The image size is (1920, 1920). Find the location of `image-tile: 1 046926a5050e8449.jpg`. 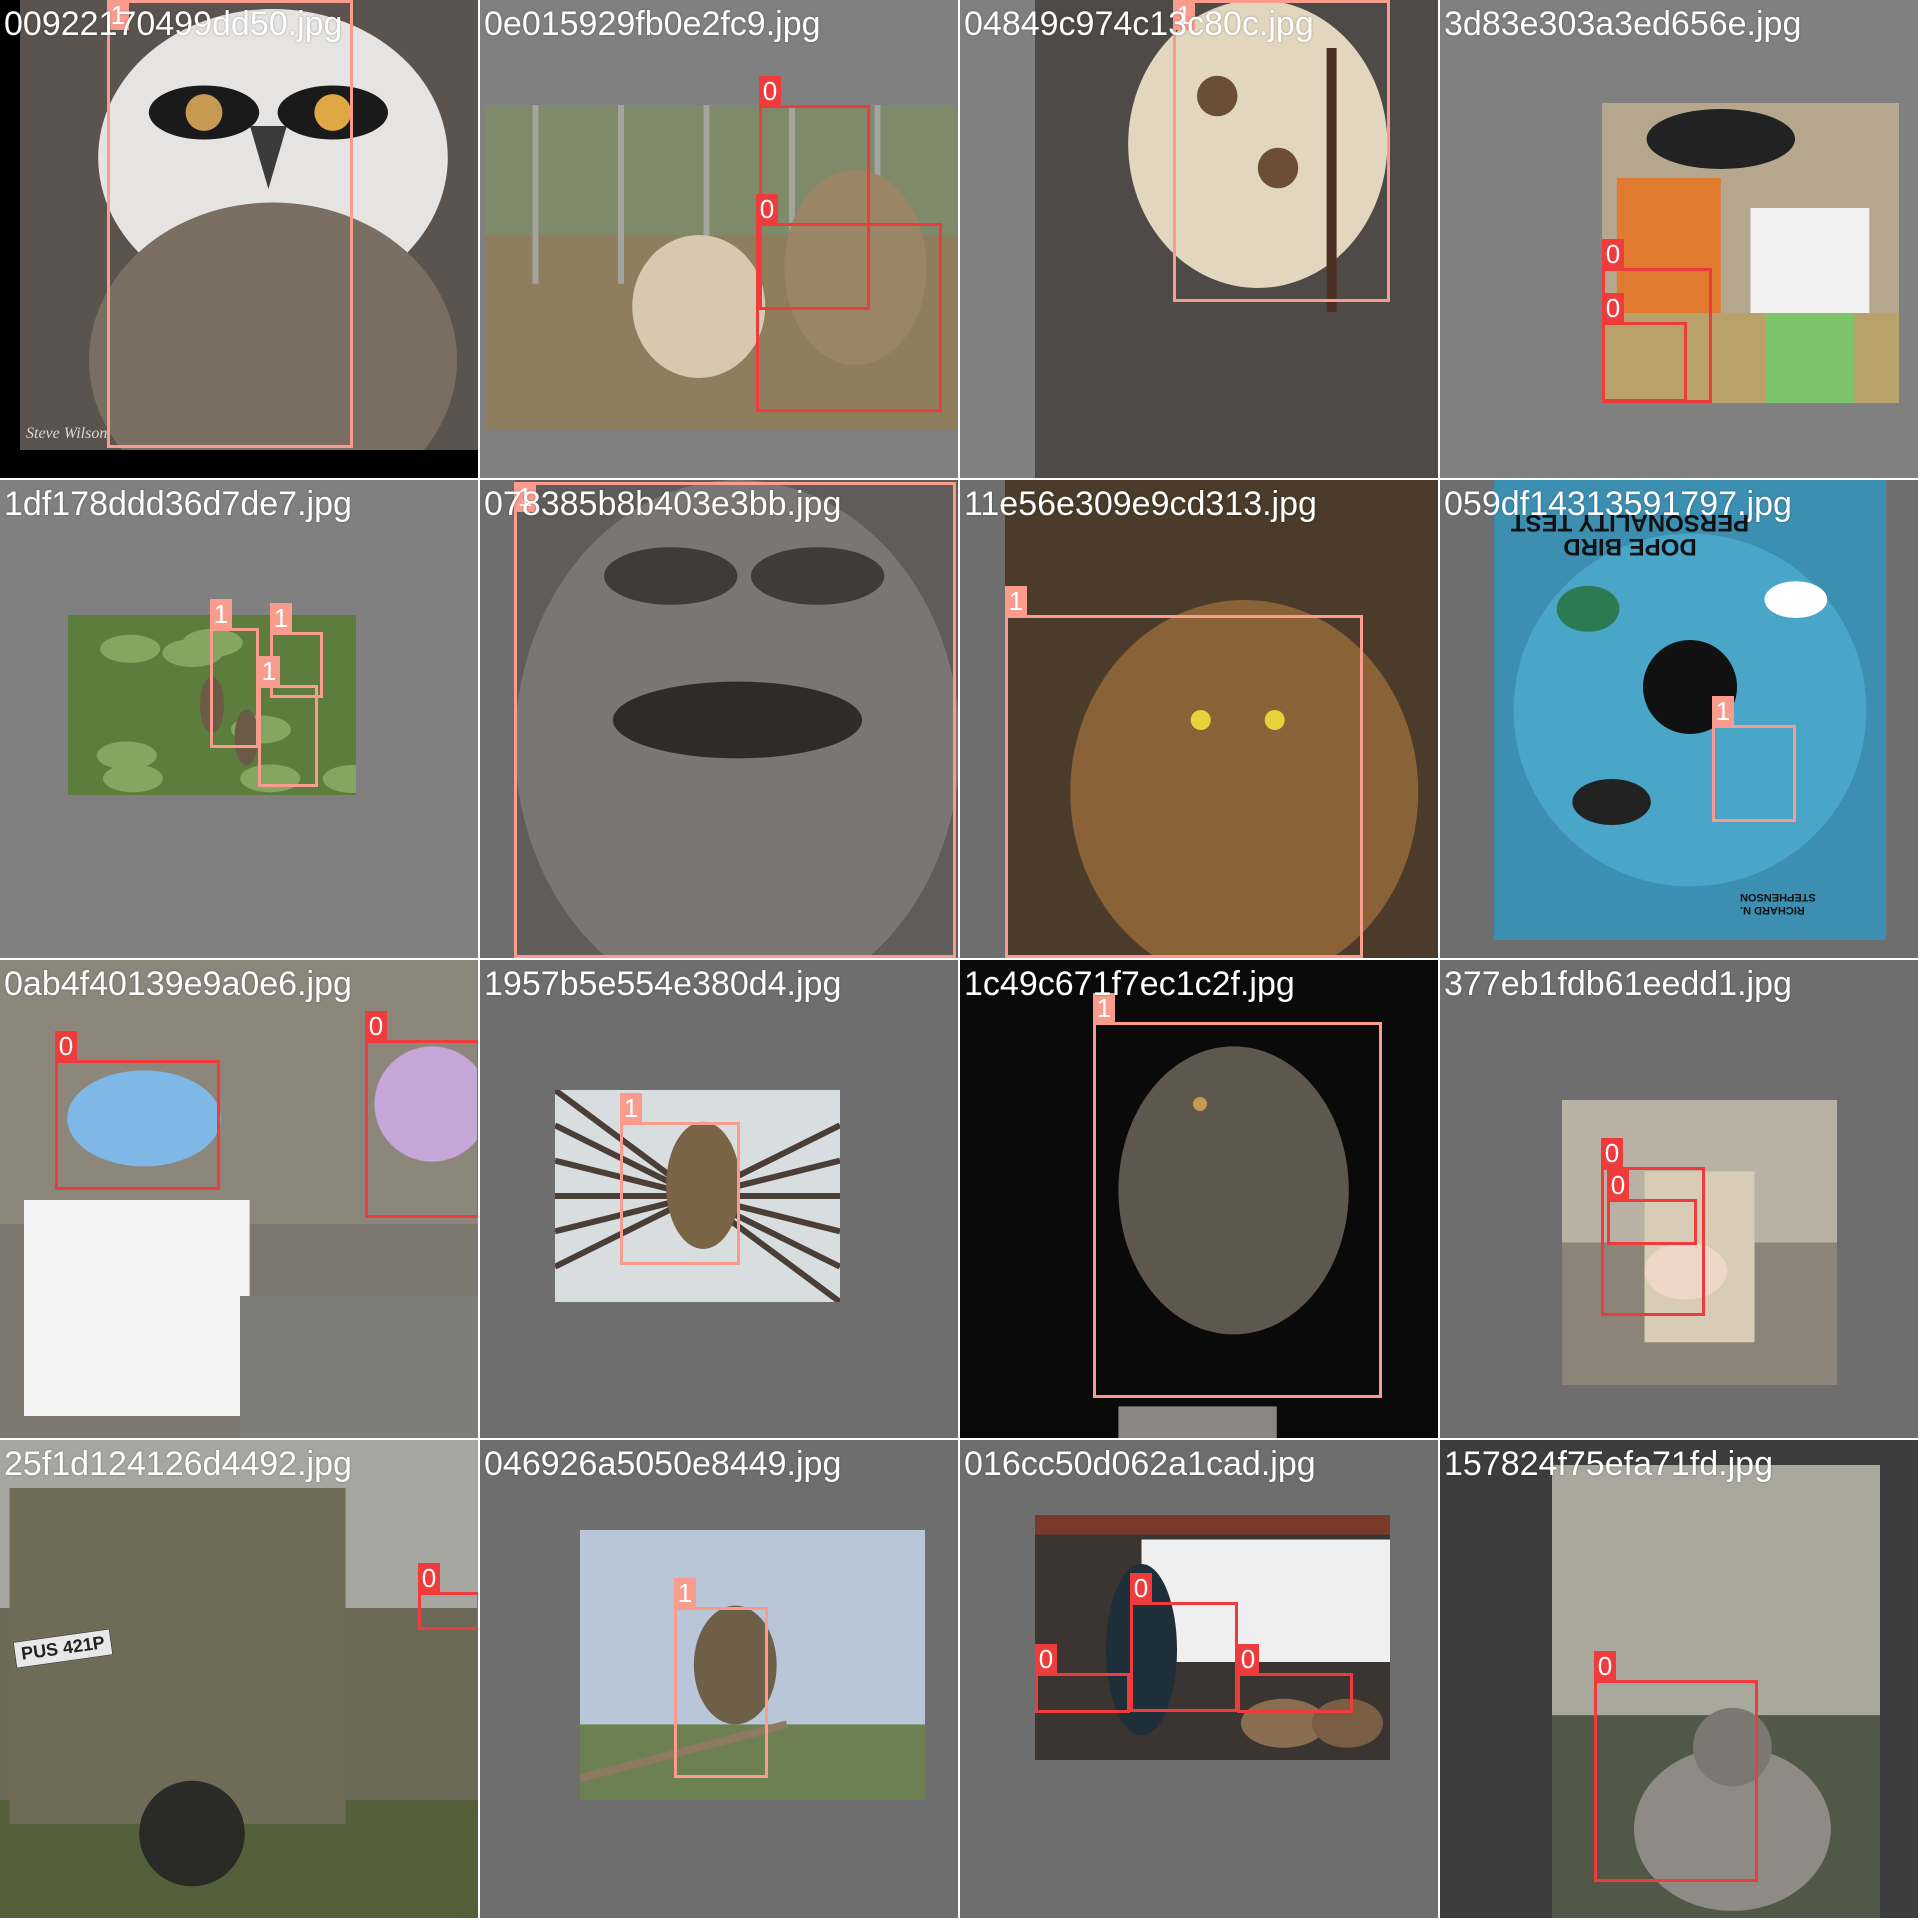

image-tile: 1 046926a5050e8449.jpg is located at coordinates (719, 1679).